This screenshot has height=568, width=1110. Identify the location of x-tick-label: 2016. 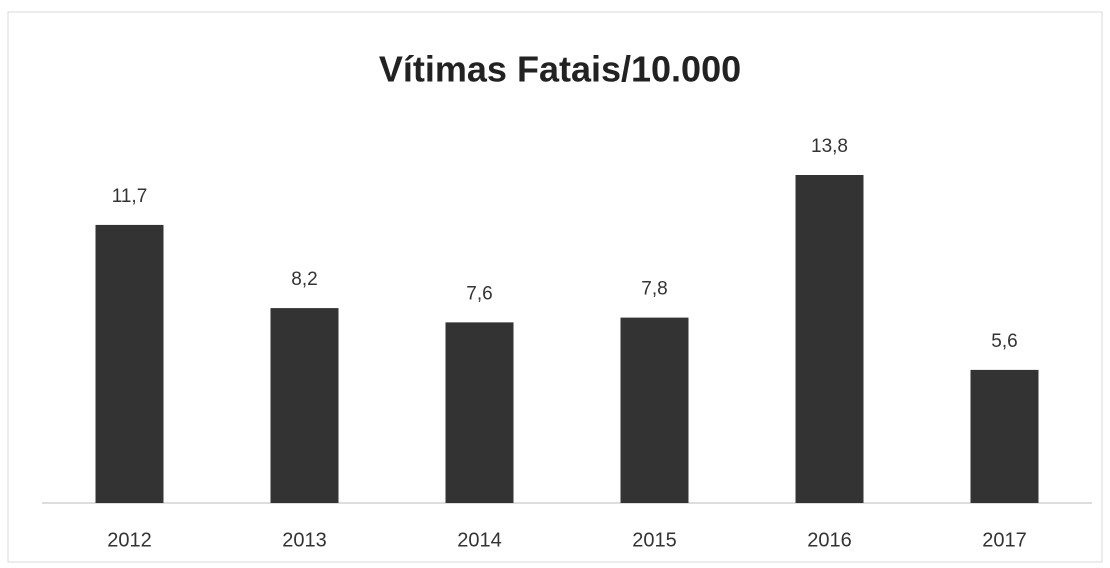
(829, 540).